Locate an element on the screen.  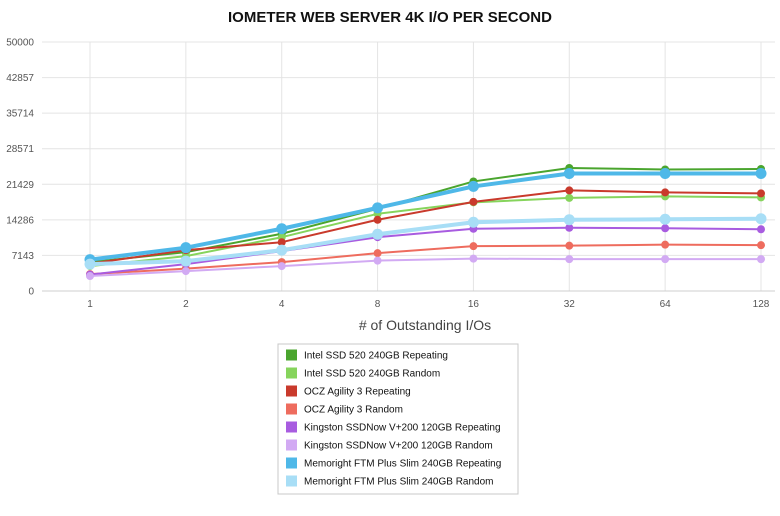
y-axis-ticks: 0 7143 14286 21429 28571 35714 42857 50000 is located at coordinates (20, 168).